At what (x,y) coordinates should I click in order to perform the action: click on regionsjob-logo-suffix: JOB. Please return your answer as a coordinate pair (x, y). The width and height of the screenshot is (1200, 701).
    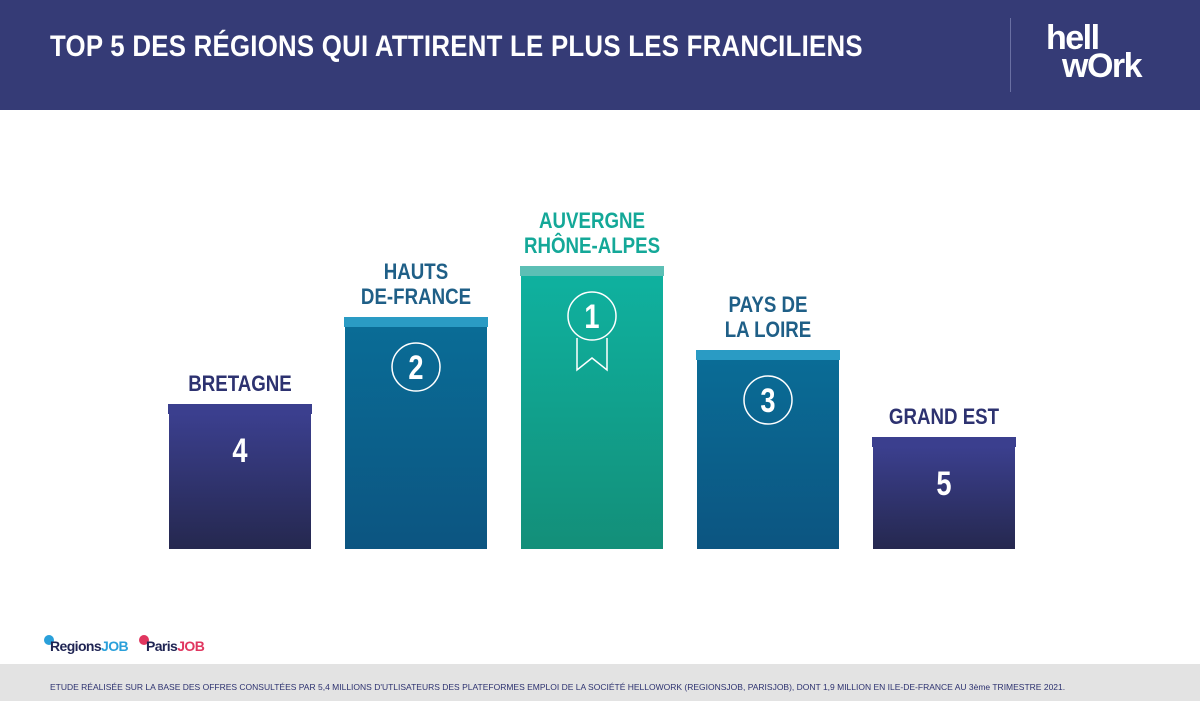
    Looking at the image, I should click on (115, 646).